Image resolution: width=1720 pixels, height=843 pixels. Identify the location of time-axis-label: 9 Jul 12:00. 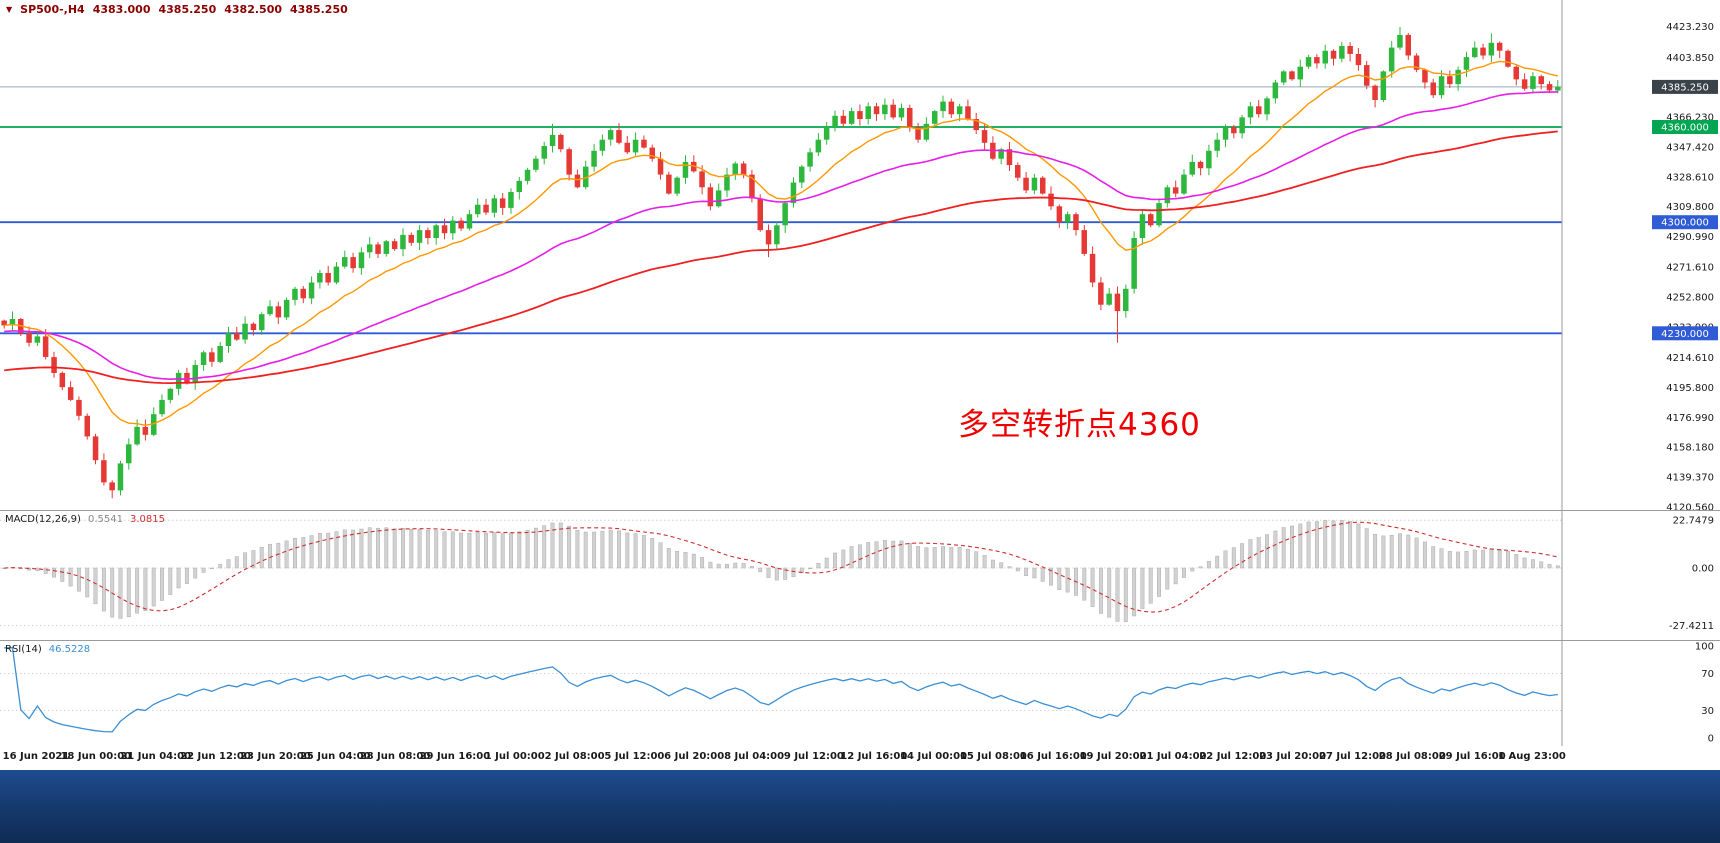
(813, 756).